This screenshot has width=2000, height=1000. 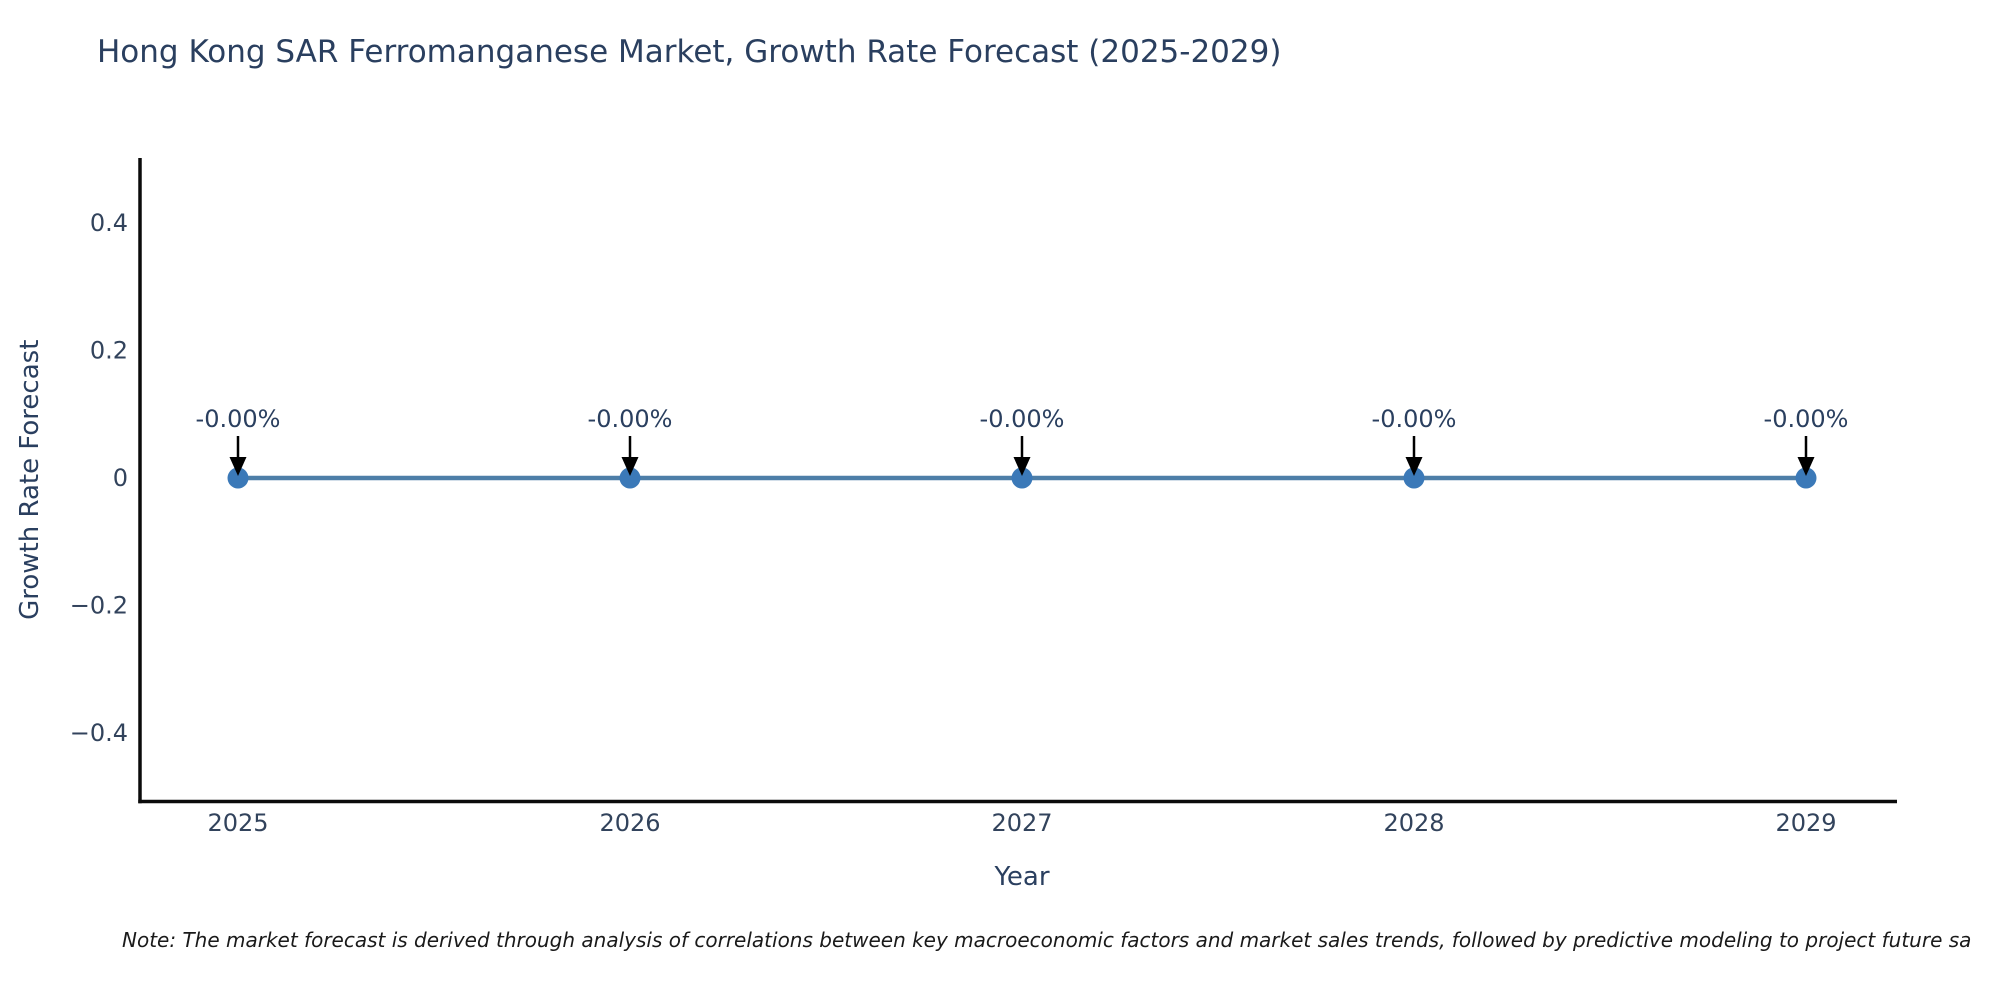 I want to click on y-tick-label: 0.2, so click(x=109, y=351).